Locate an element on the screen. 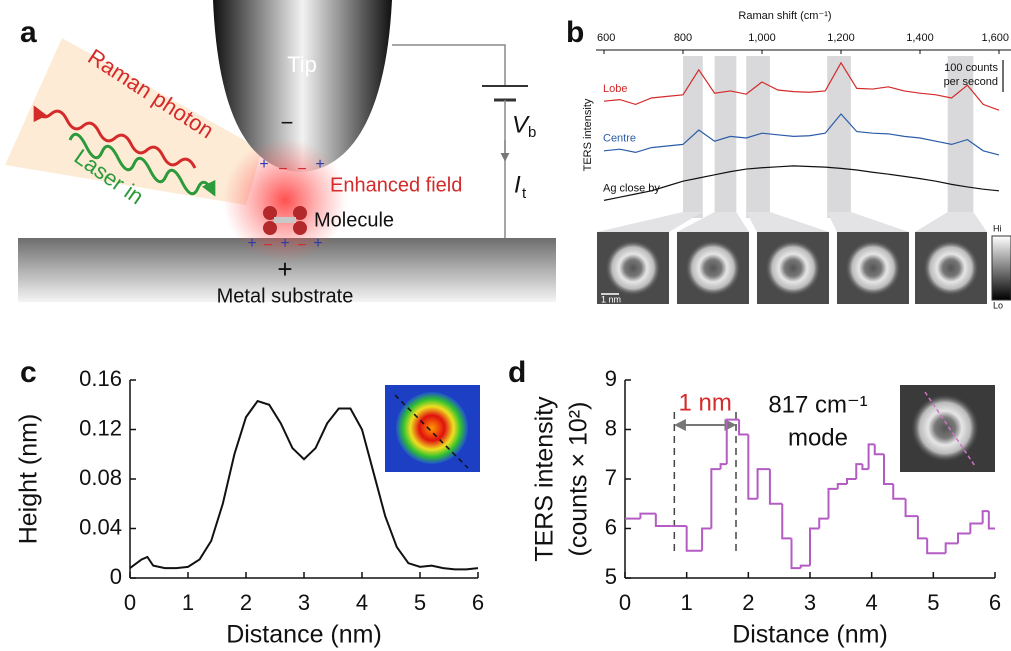 This screenshot has width=1011, height=651. panel-letter: b is located at coordinates (575, 32).